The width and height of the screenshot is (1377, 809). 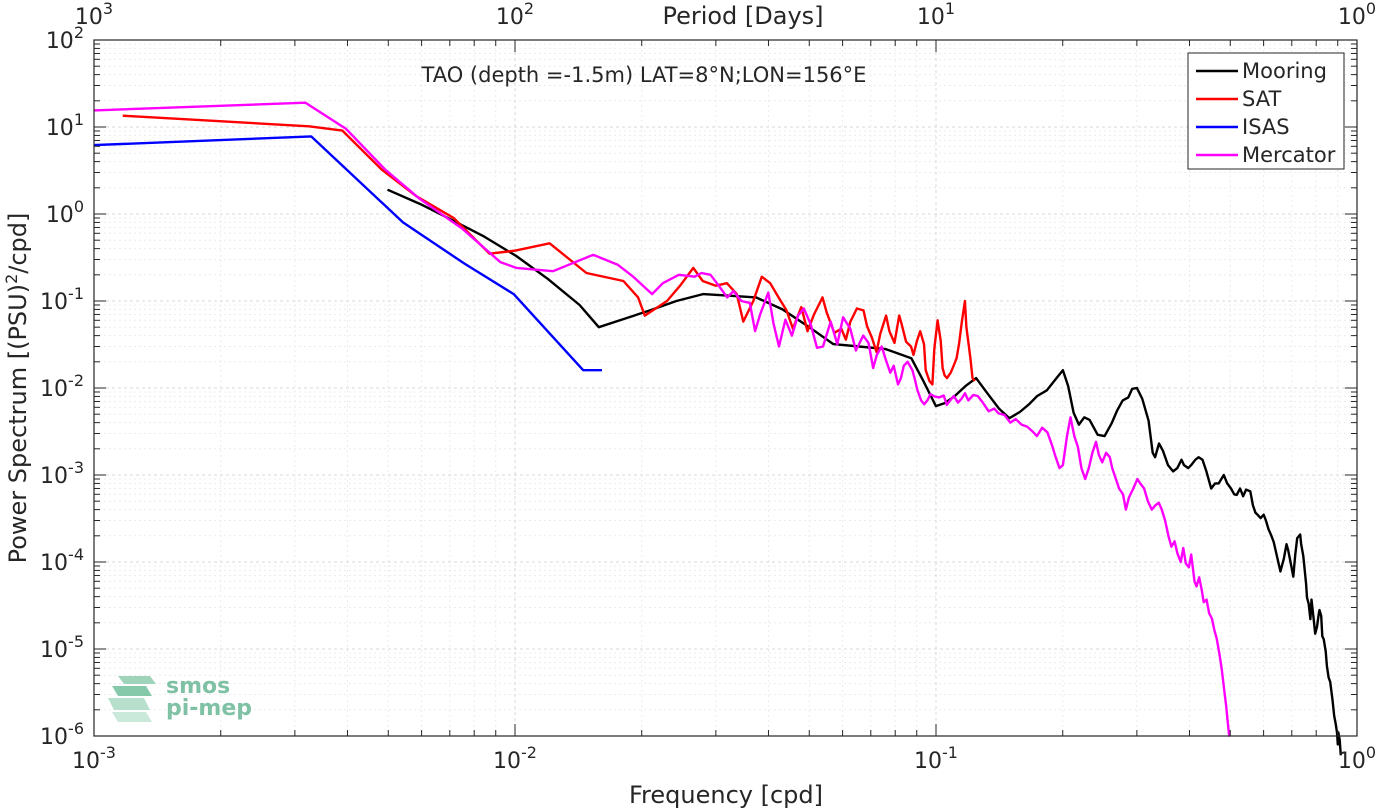 I want to click on y-tick-label: 10⁰, so click(x=65, y=212).